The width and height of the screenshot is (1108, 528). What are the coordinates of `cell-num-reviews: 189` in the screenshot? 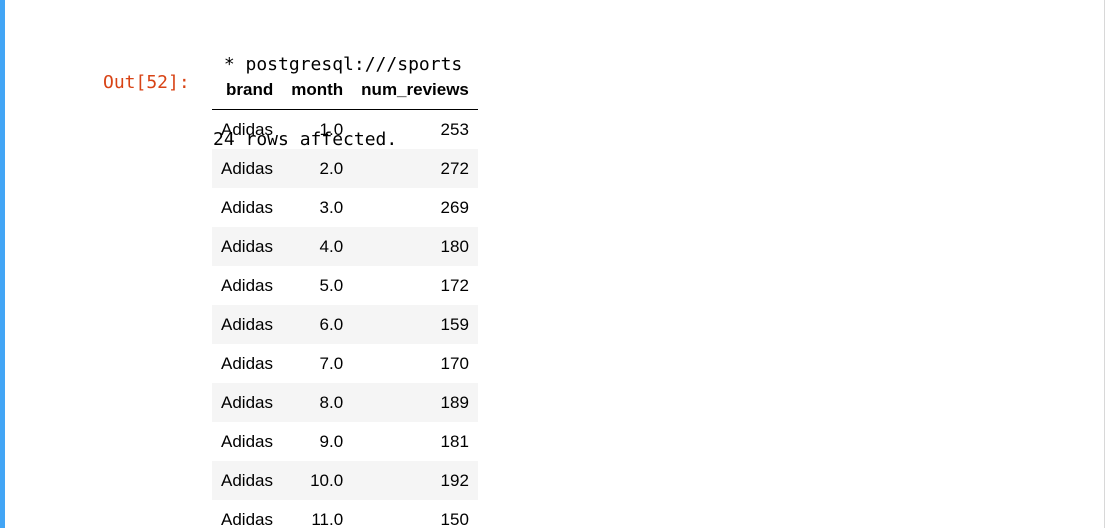 It's located at (415, 402).